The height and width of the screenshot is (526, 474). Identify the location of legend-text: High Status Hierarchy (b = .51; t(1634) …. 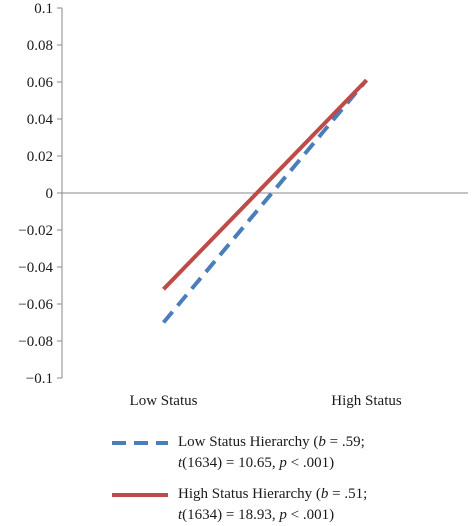
(272, 505).